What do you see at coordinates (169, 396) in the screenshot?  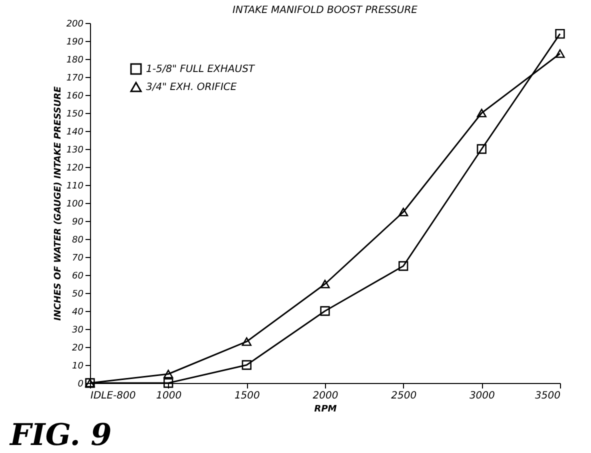 I see `x-tick-label: 1000` at bounding box center [169, 396].